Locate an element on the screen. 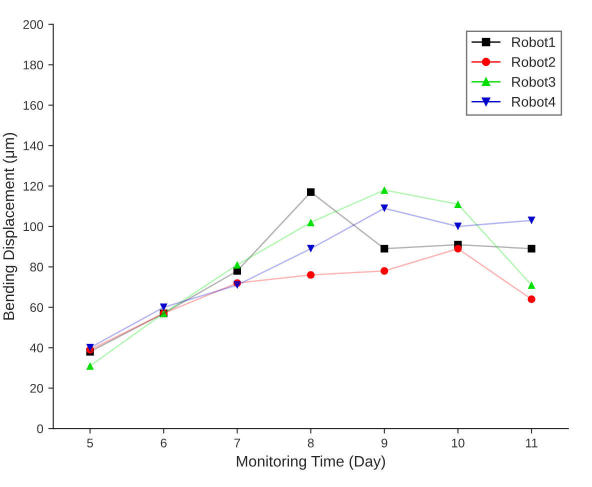  x-tick-label: 10 is located at coordinates (458, 443).